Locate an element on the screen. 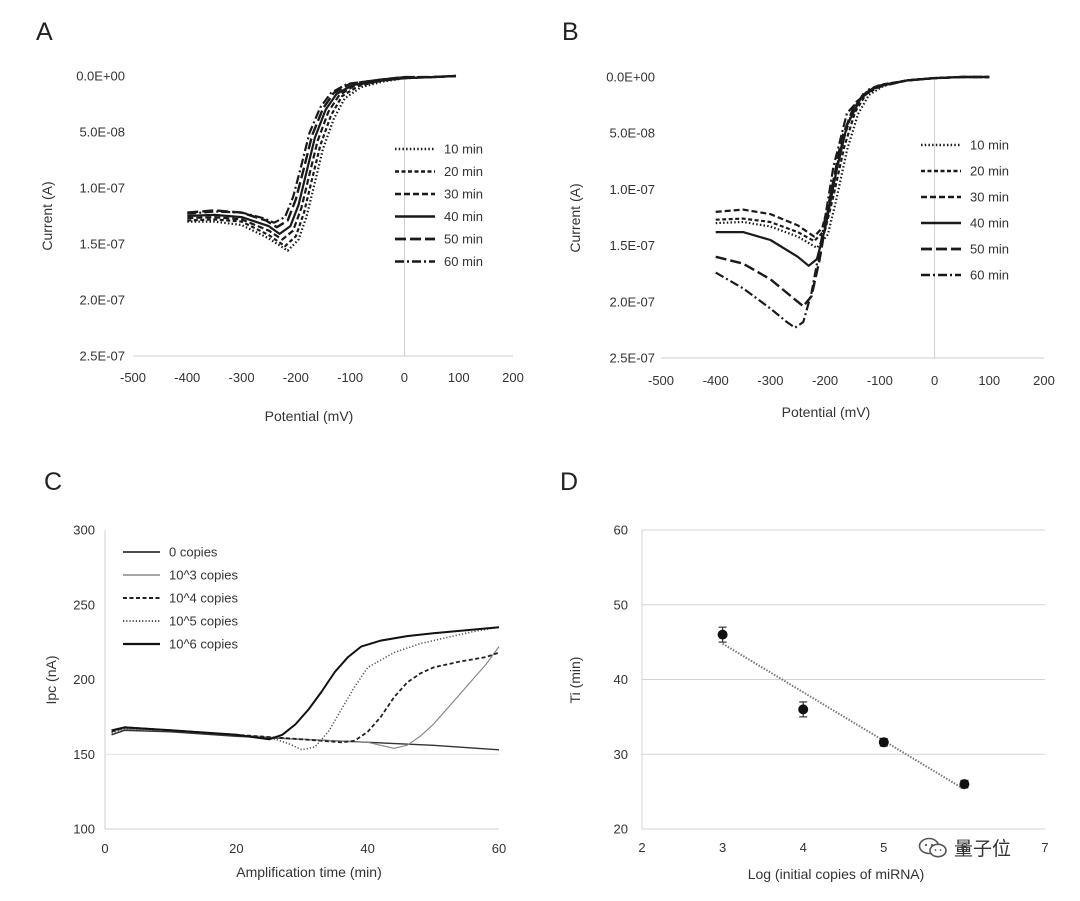 This screenshot has width=1080, height=901. x-tick-label: 7 is located at coordinates (1044, 847).